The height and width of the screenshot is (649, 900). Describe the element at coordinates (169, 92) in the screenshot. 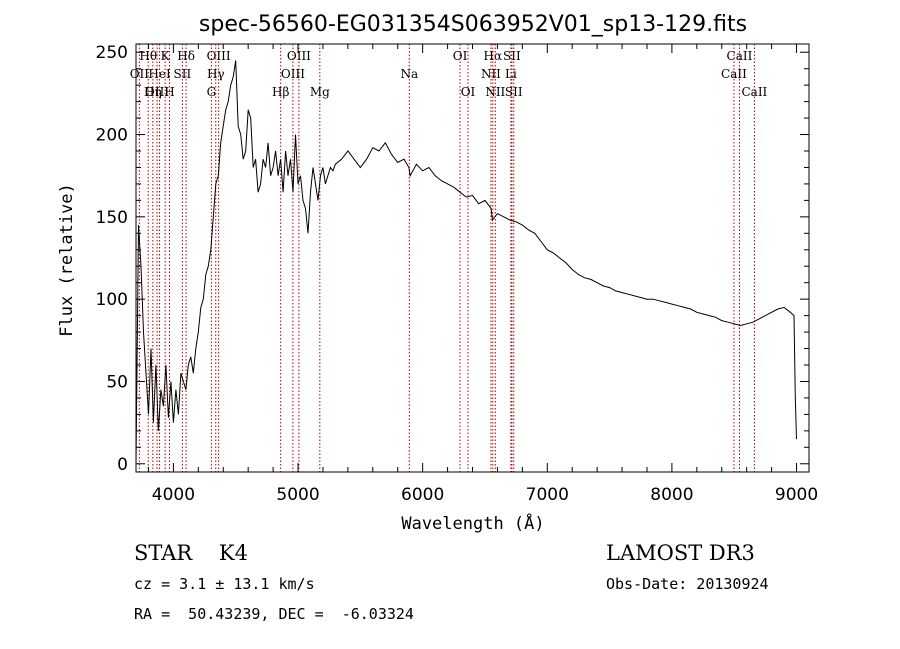

I see `emission-line-label: H` at that location.